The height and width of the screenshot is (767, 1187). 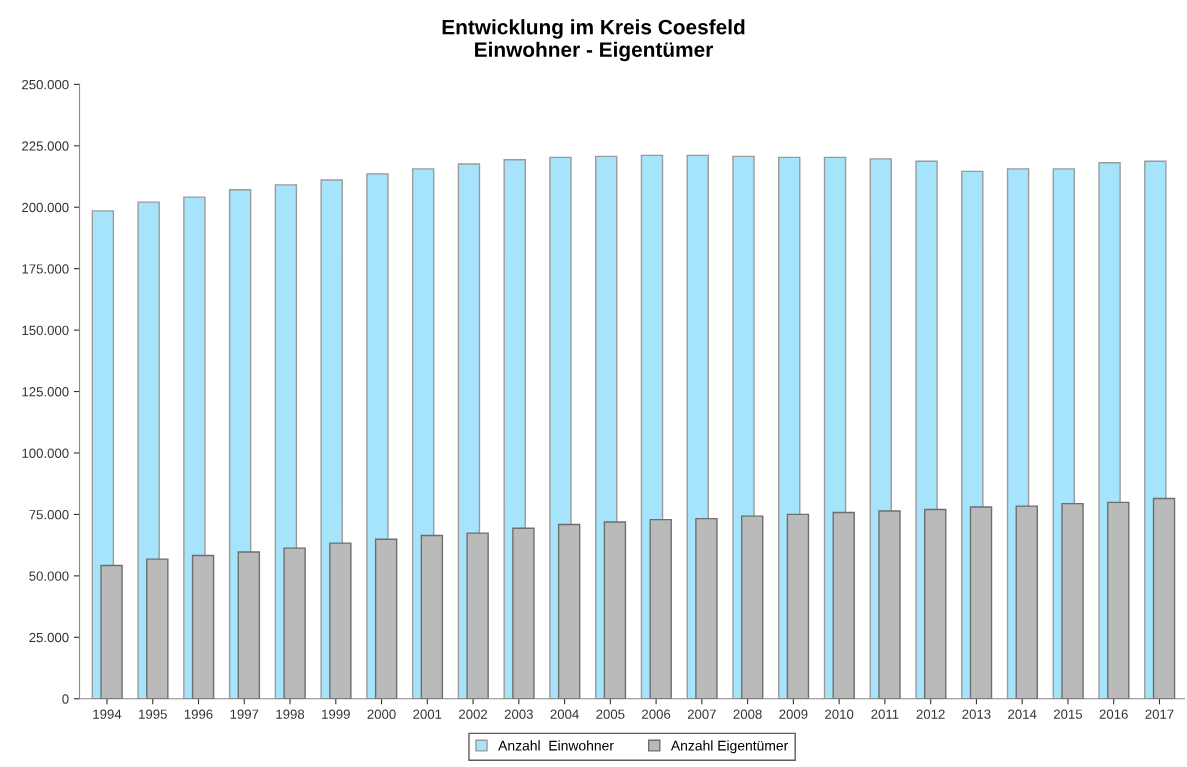 I want to click on y-tick-label: 100.000, so click(x=45, y=453).